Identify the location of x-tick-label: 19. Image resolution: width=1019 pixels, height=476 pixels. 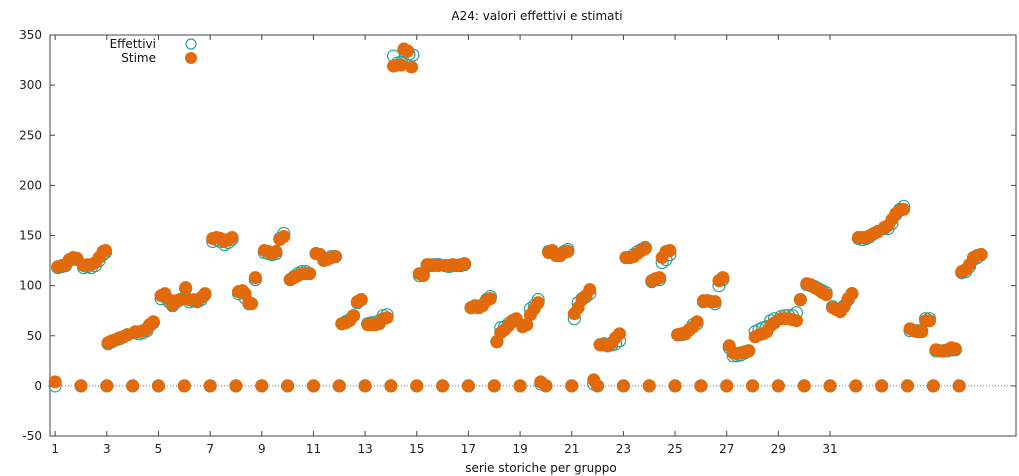
(519, 449).